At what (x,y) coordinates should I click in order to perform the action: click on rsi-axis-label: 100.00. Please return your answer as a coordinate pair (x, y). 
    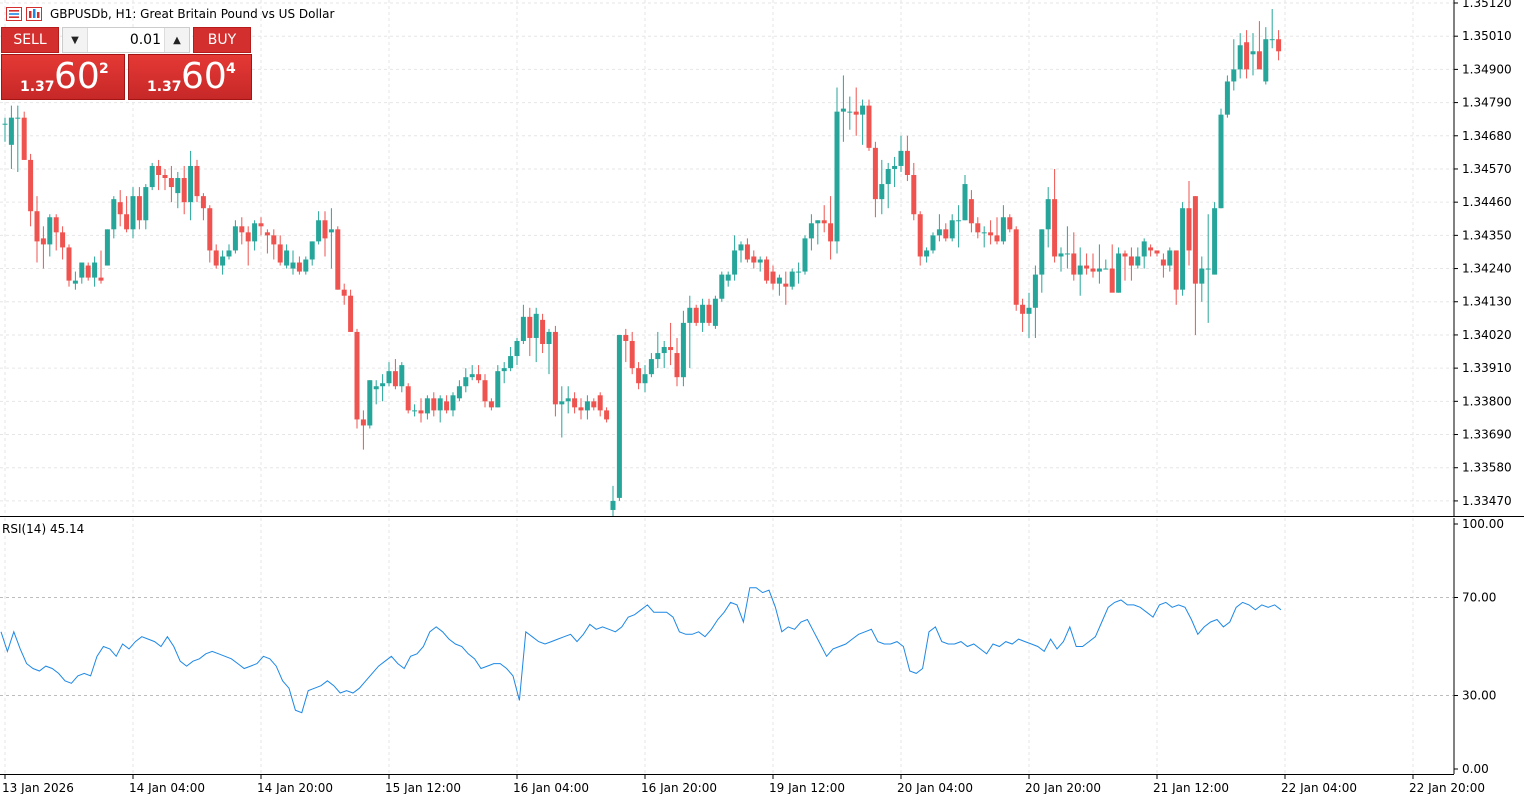
    Looking at the image, I should click on (1483, 524).